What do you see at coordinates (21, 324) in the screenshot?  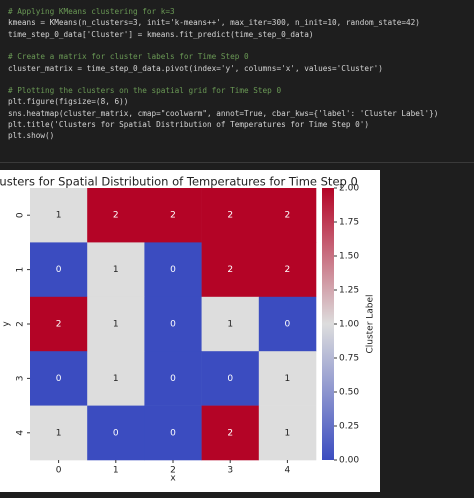 I see `y-tick-label: 2` at bounding box center [21, 324].